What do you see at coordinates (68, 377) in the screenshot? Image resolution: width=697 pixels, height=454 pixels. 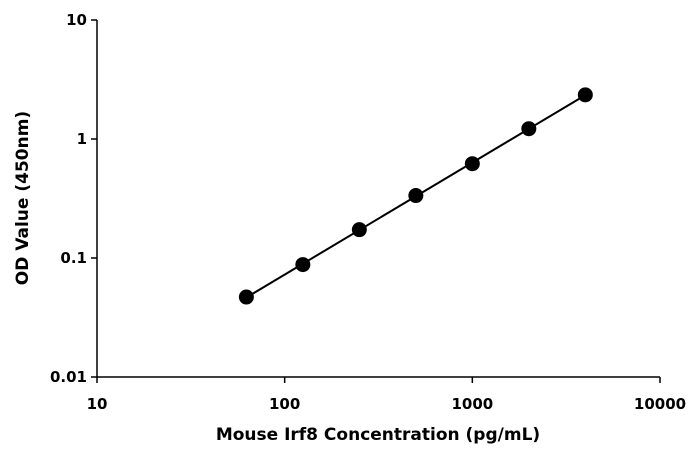 I see `y-tick-label: 0.01` at bounding box center [68, 377].